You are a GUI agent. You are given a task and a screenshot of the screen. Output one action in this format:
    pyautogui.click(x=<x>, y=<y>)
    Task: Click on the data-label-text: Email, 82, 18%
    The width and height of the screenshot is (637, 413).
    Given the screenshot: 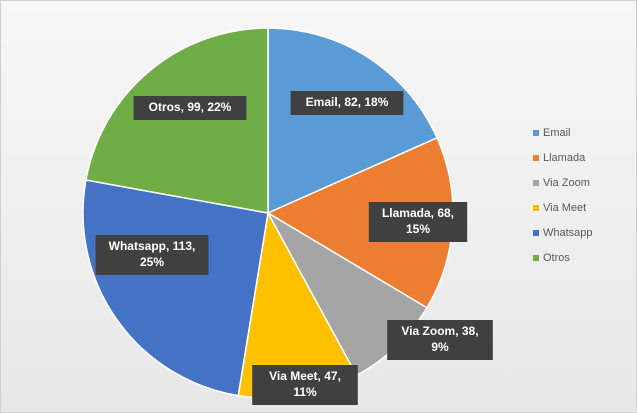 What is the action you would take?
    pyautogui.click(x=347, y=102)
    